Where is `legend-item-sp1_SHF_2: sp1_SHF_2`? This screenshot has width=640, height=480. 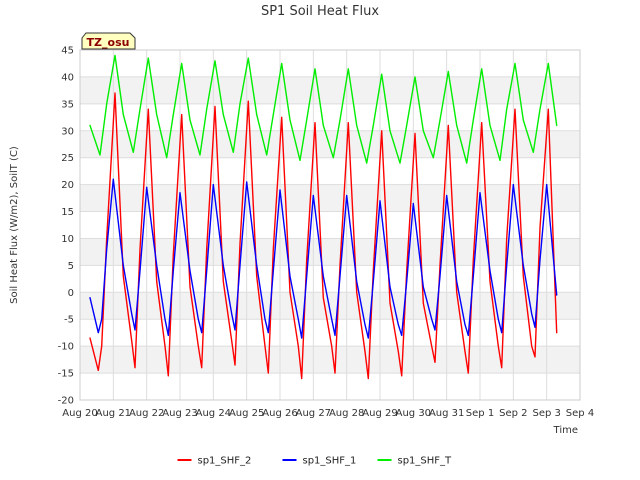
legend-item-sp1_SHF_2: sp1_SHF_2 is located at coordinates (214, 461).